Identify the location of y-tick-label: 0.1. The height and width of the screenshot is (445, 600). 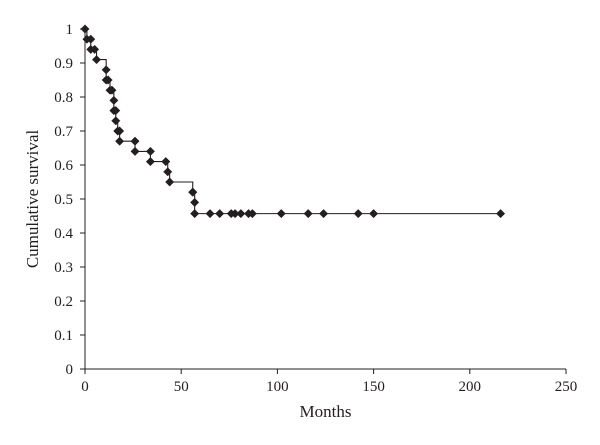
(63, 336).